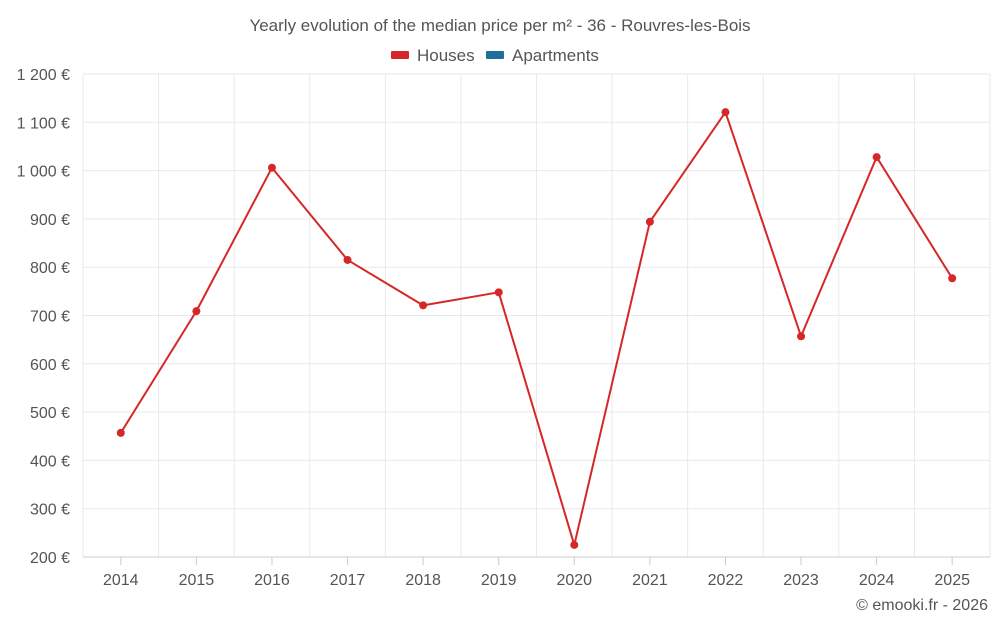 This screenshot has height=625, width=1000. What do you see at coordinates (121, 580) in the screenshot?
I see `x-tick-label: 2014` at bounding box center [121, 580].